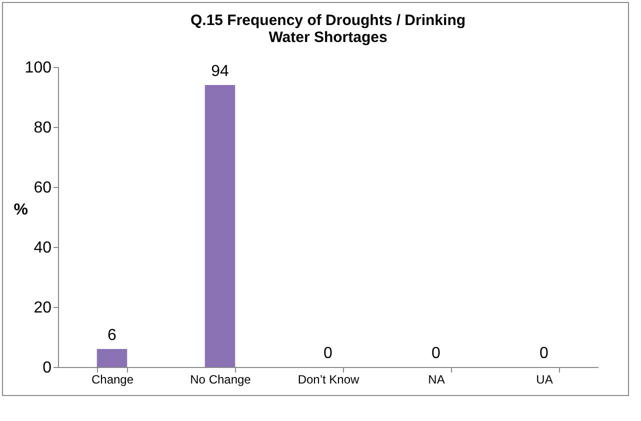 Image resolution: width=641 pixels, height=421 pixels. Describe the element at coordinates (436, 379) in the screenshot. I see `x-tick-label: NA` at that location.